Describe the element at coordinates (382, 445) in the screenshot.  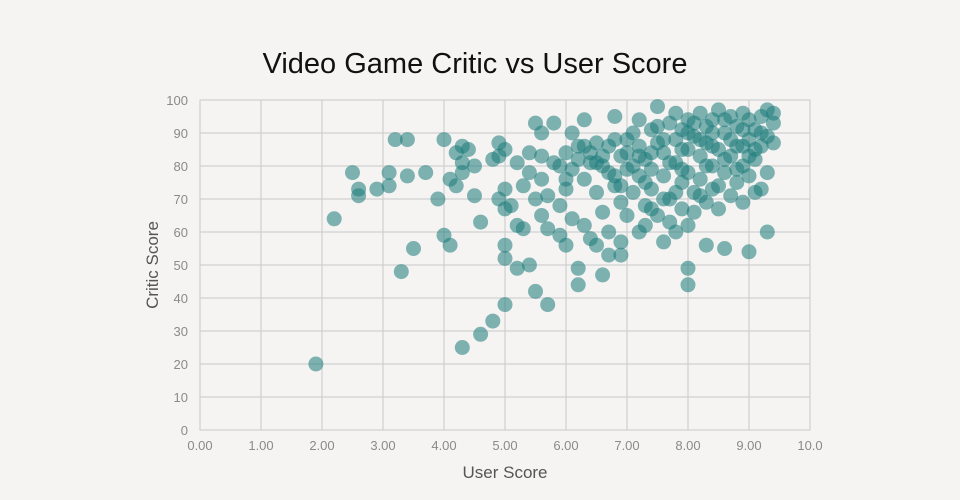
I see `x-tick-label: 3.00` at that location.